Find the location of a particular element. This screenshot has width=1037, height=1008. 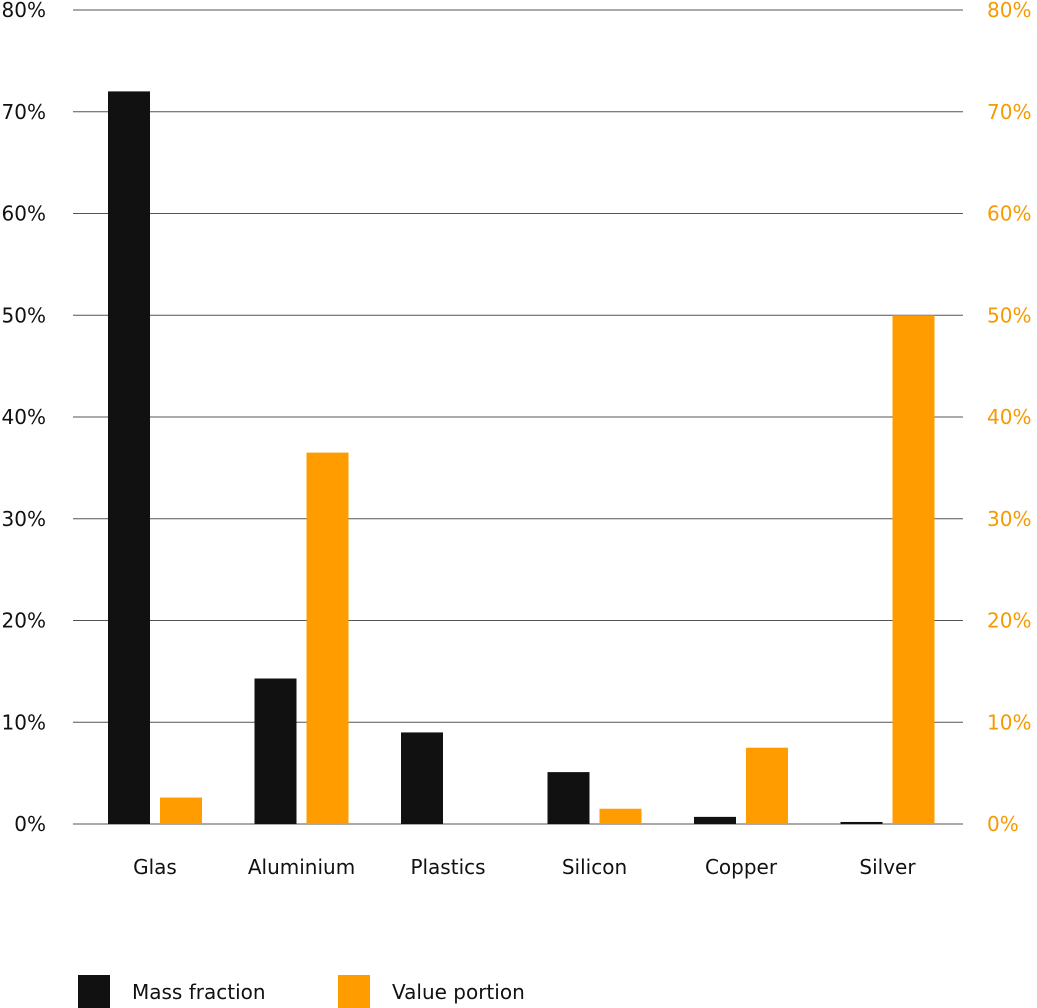

right-tick-label-40: 40% is located at coordinates (1009, 417).